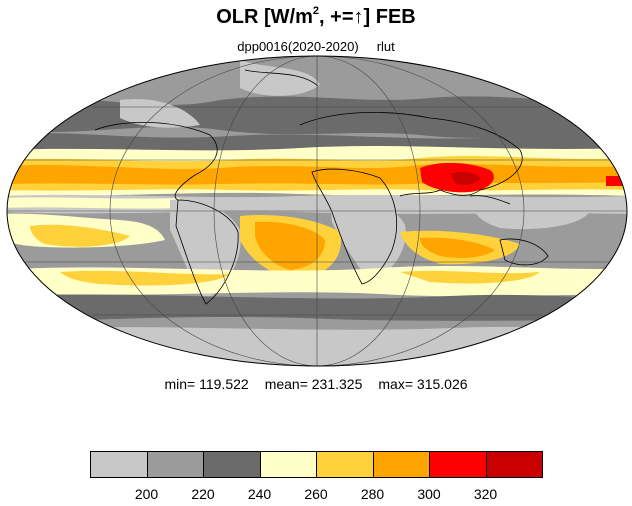 This screenshot has height=506, width=632. What do you see at coordinates (423, 384) in the screenshot?
I see `stat-max: max= 315.026` at bounding box center [423, 384].